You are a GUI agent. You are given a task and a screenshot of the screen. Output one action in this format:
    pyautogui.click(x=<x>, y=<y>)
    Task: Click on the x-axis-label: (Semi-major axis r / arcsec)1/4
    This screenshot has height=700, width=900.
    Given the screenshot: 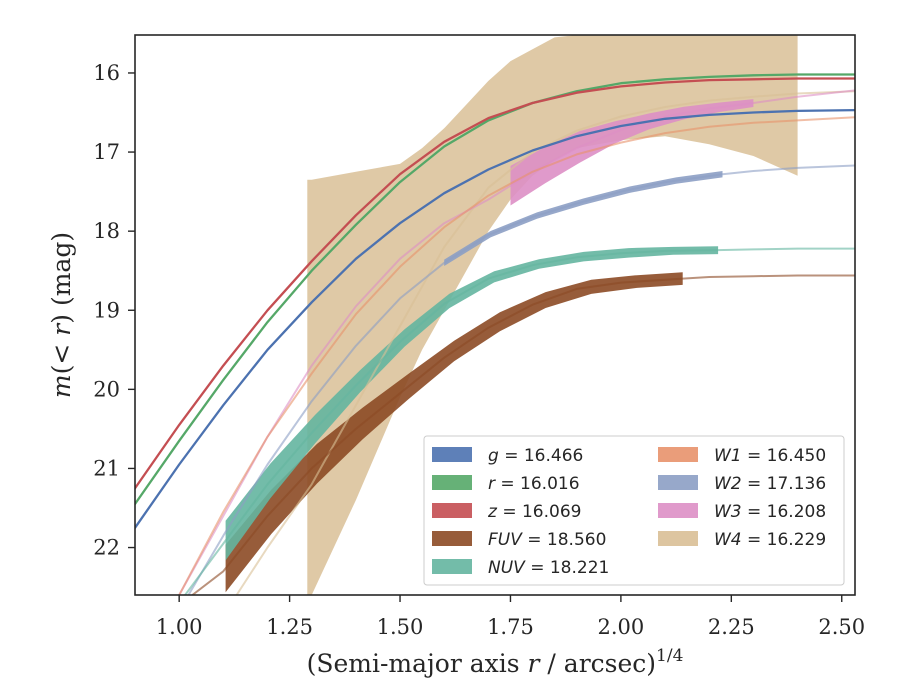 What is the action you would take?
    pyautogui.click(x=495, y=662)
    